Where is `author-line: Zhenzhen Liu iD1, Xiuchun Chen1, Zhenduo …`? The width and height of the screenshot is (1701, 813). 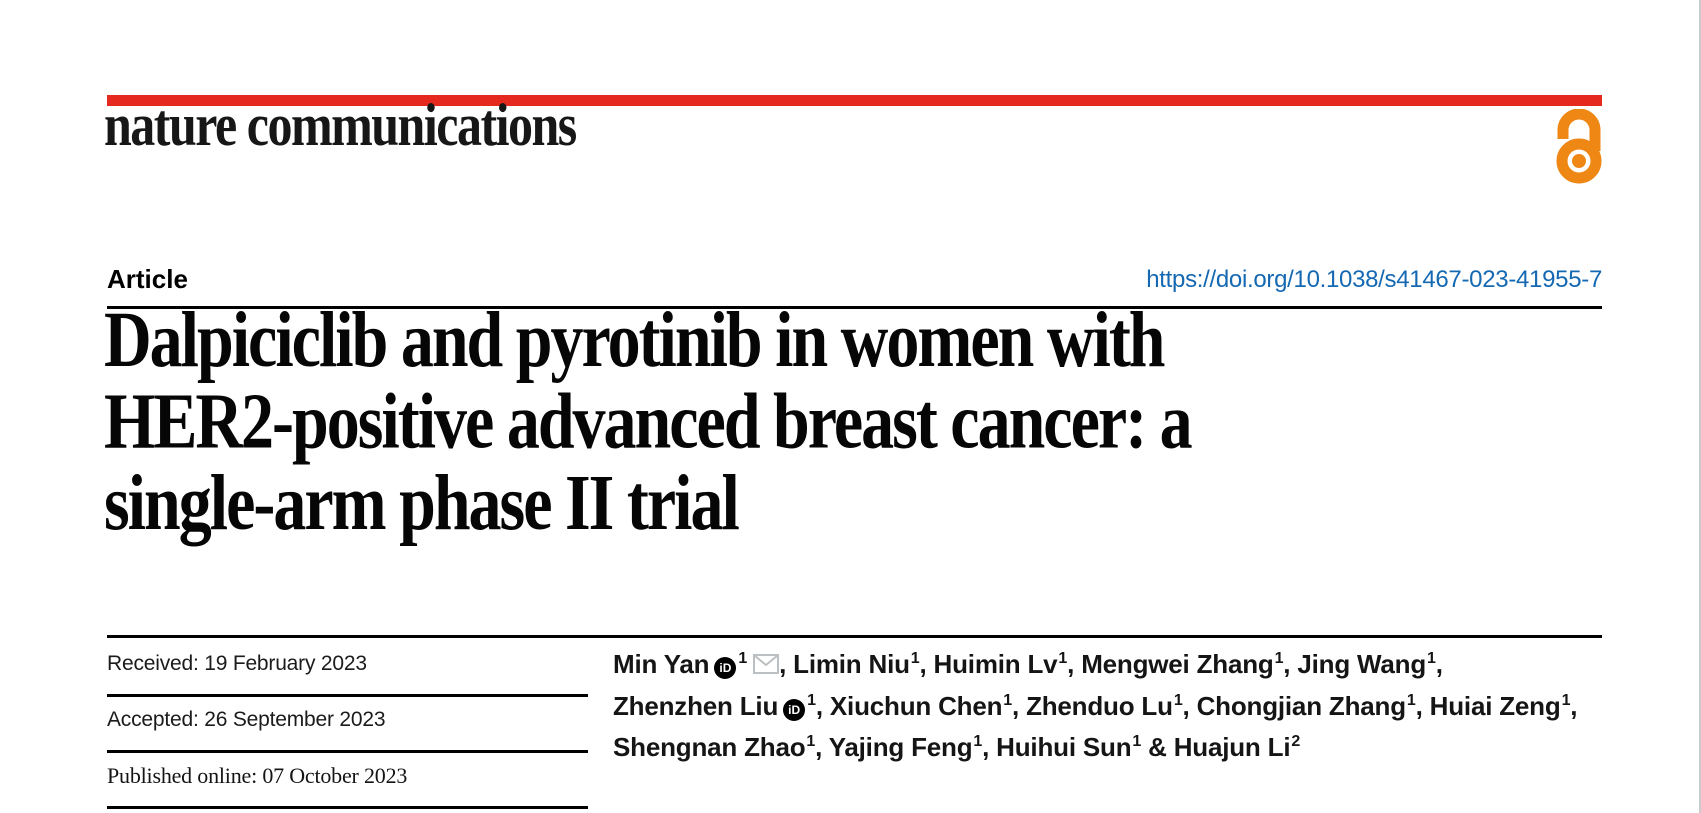 author-line: Zhenzhen Liu iD1, Xiuchun Chen1, Zhenduo … is located at coordinates (1118, 706).